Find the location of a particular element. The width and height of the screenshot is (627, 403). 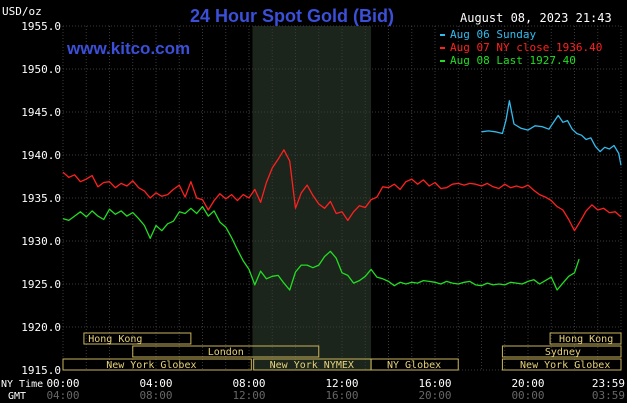

chart-title: 24 Hour Spot Gold (Bid) is located at coordinates (292, 16).